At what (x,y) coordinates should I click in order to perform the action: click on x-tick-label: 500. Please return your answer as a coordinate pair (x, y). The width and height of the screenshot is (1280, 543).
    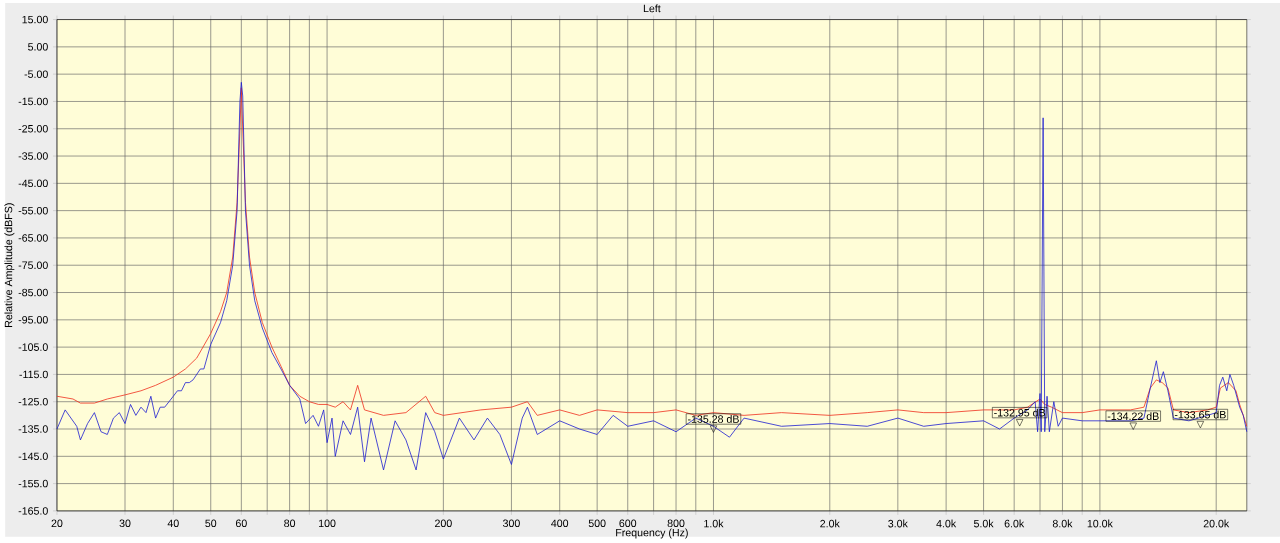
    Looking at the image, I should click on (597, 523).